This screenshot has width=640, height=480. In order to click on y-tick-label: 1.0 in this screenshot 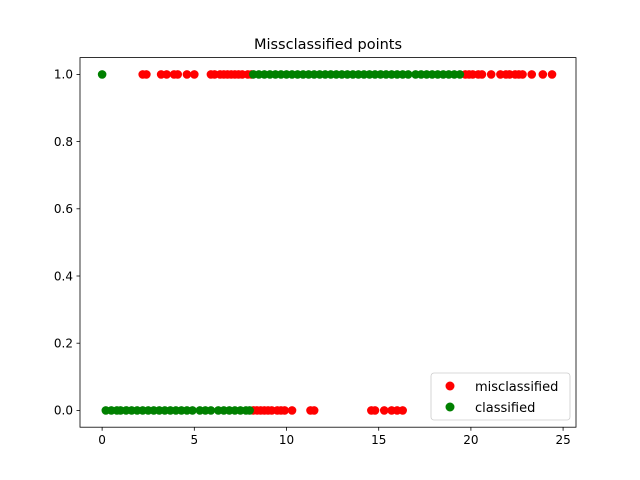, I will do `click(63, 75)`.